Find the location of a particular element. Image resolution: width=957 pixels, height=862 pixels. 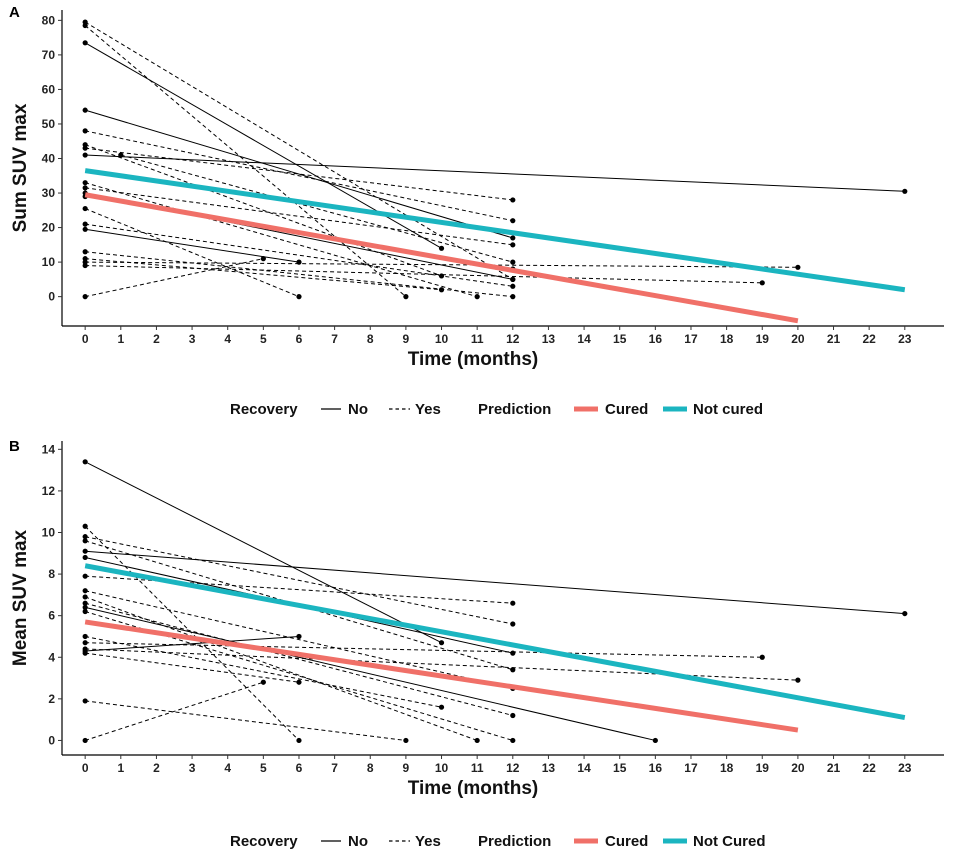

x-tick-label: 8 is located at coordinates (370, 768).